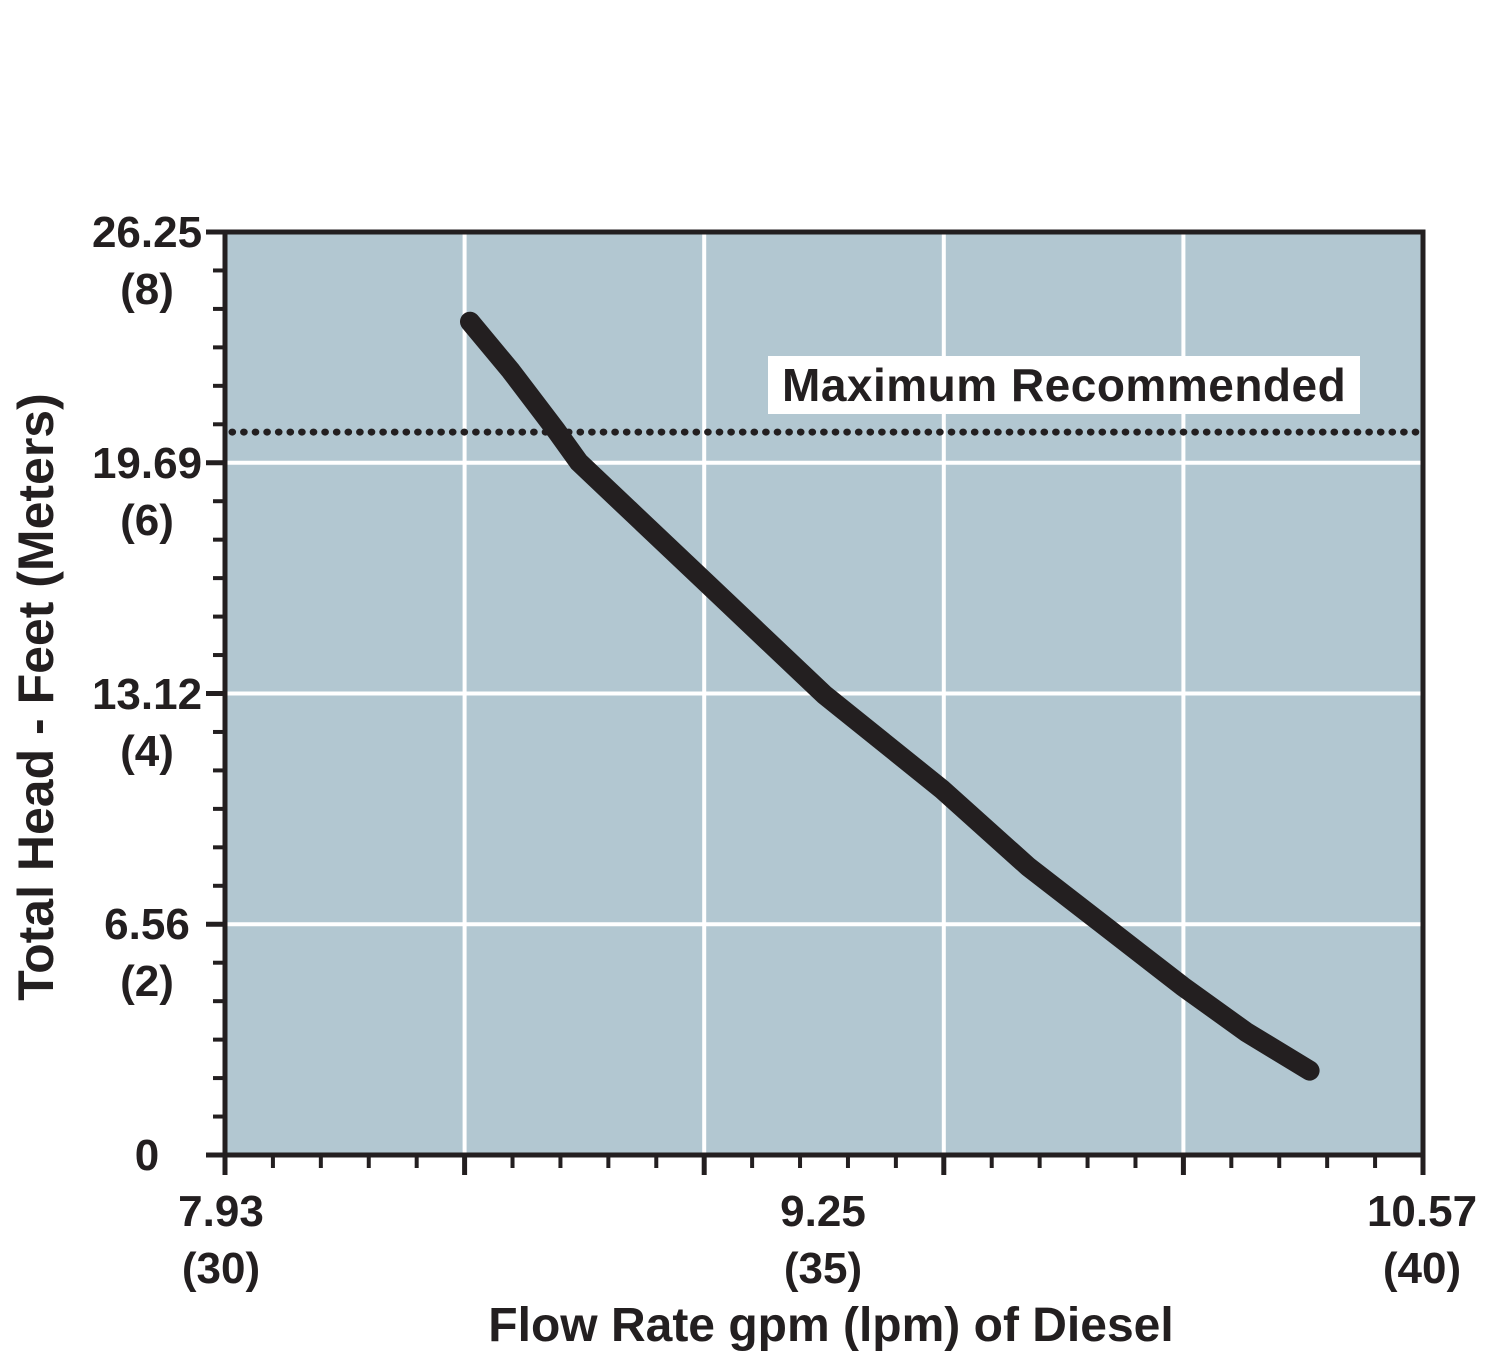  I want to click on y-tick-0: 0, so click(147, 1155).